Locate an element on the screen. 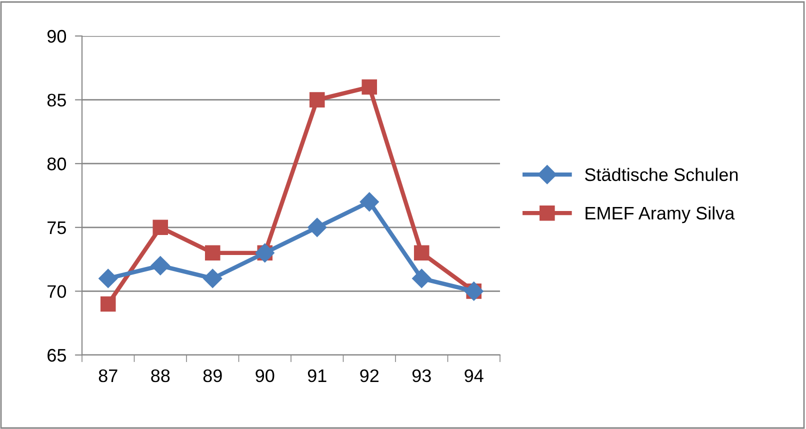 The width and height of the screenshot is (806, 429). x-tick-label: 94 is located at coordinates (474, 375).